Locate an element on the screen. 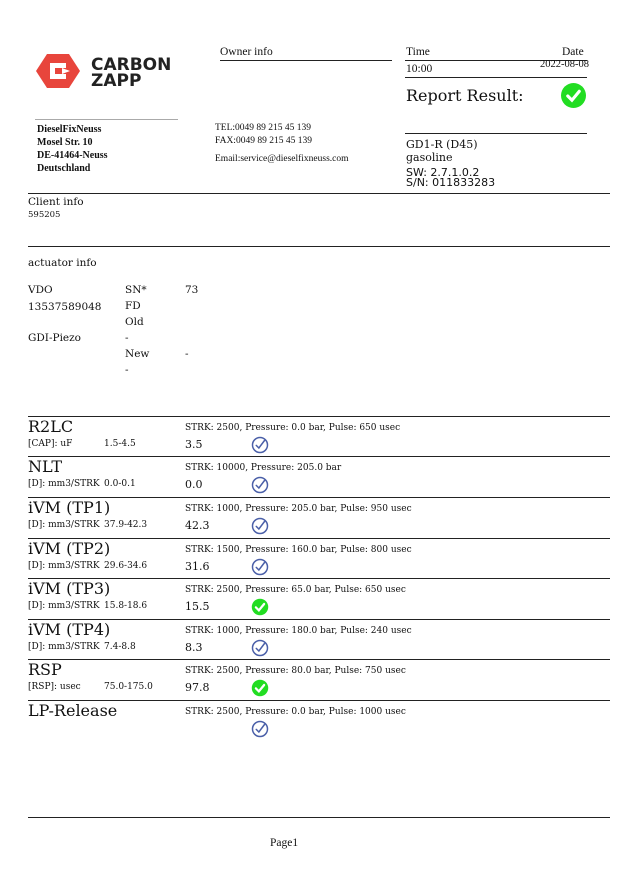 The image size is (630, 896). result-pass-icon is located at coordinates (573, 95).